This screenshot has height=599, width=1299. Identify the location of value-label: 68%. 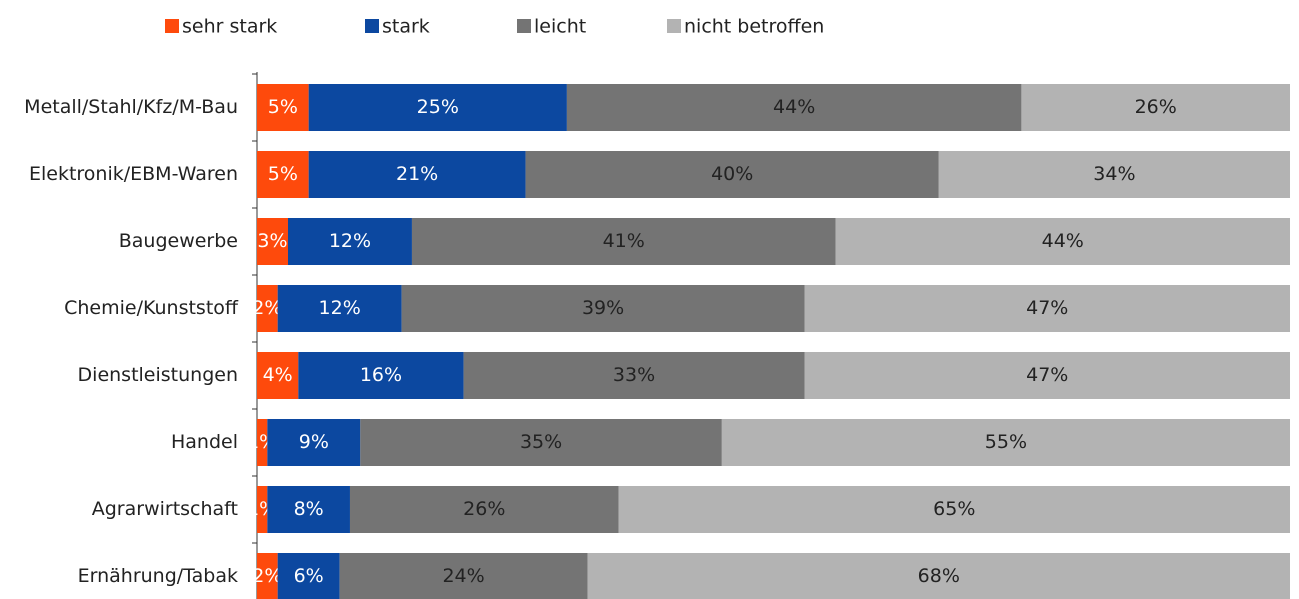
(939, 576).